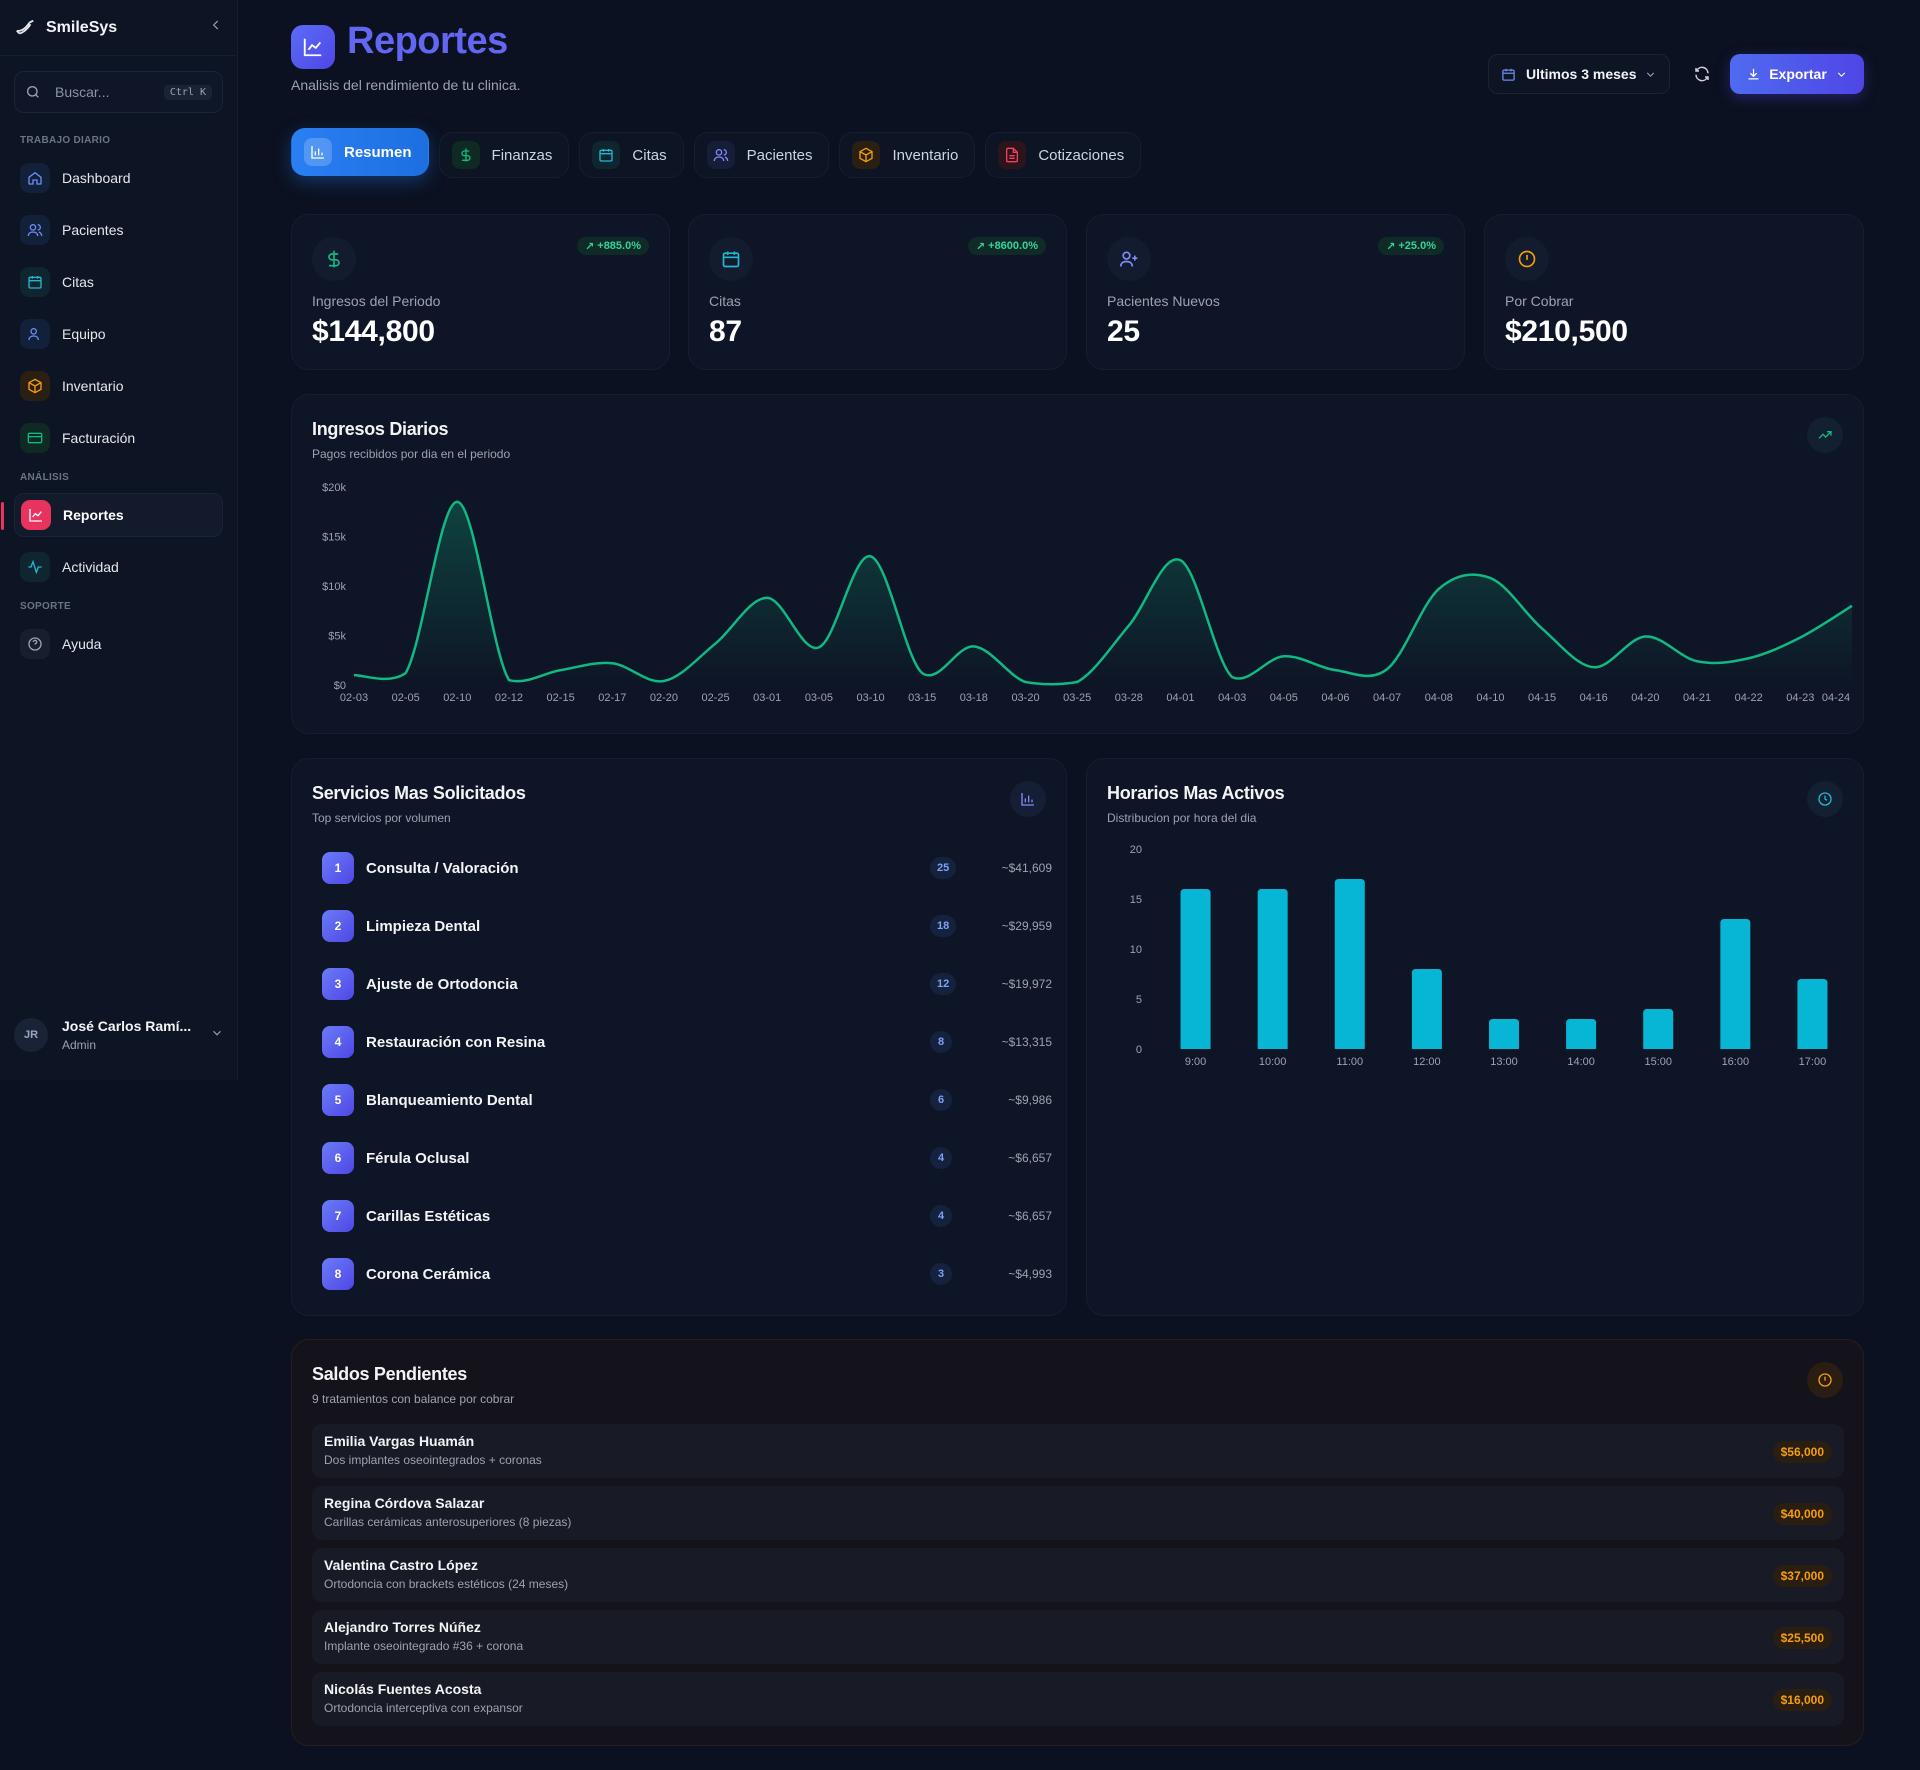 The width and height of the screenshot is (1920, 1770). What do you see at coordinates (334, 488) in the screenshot?
I see `y-tick-label: $20k` at bounding box center [334, 488].